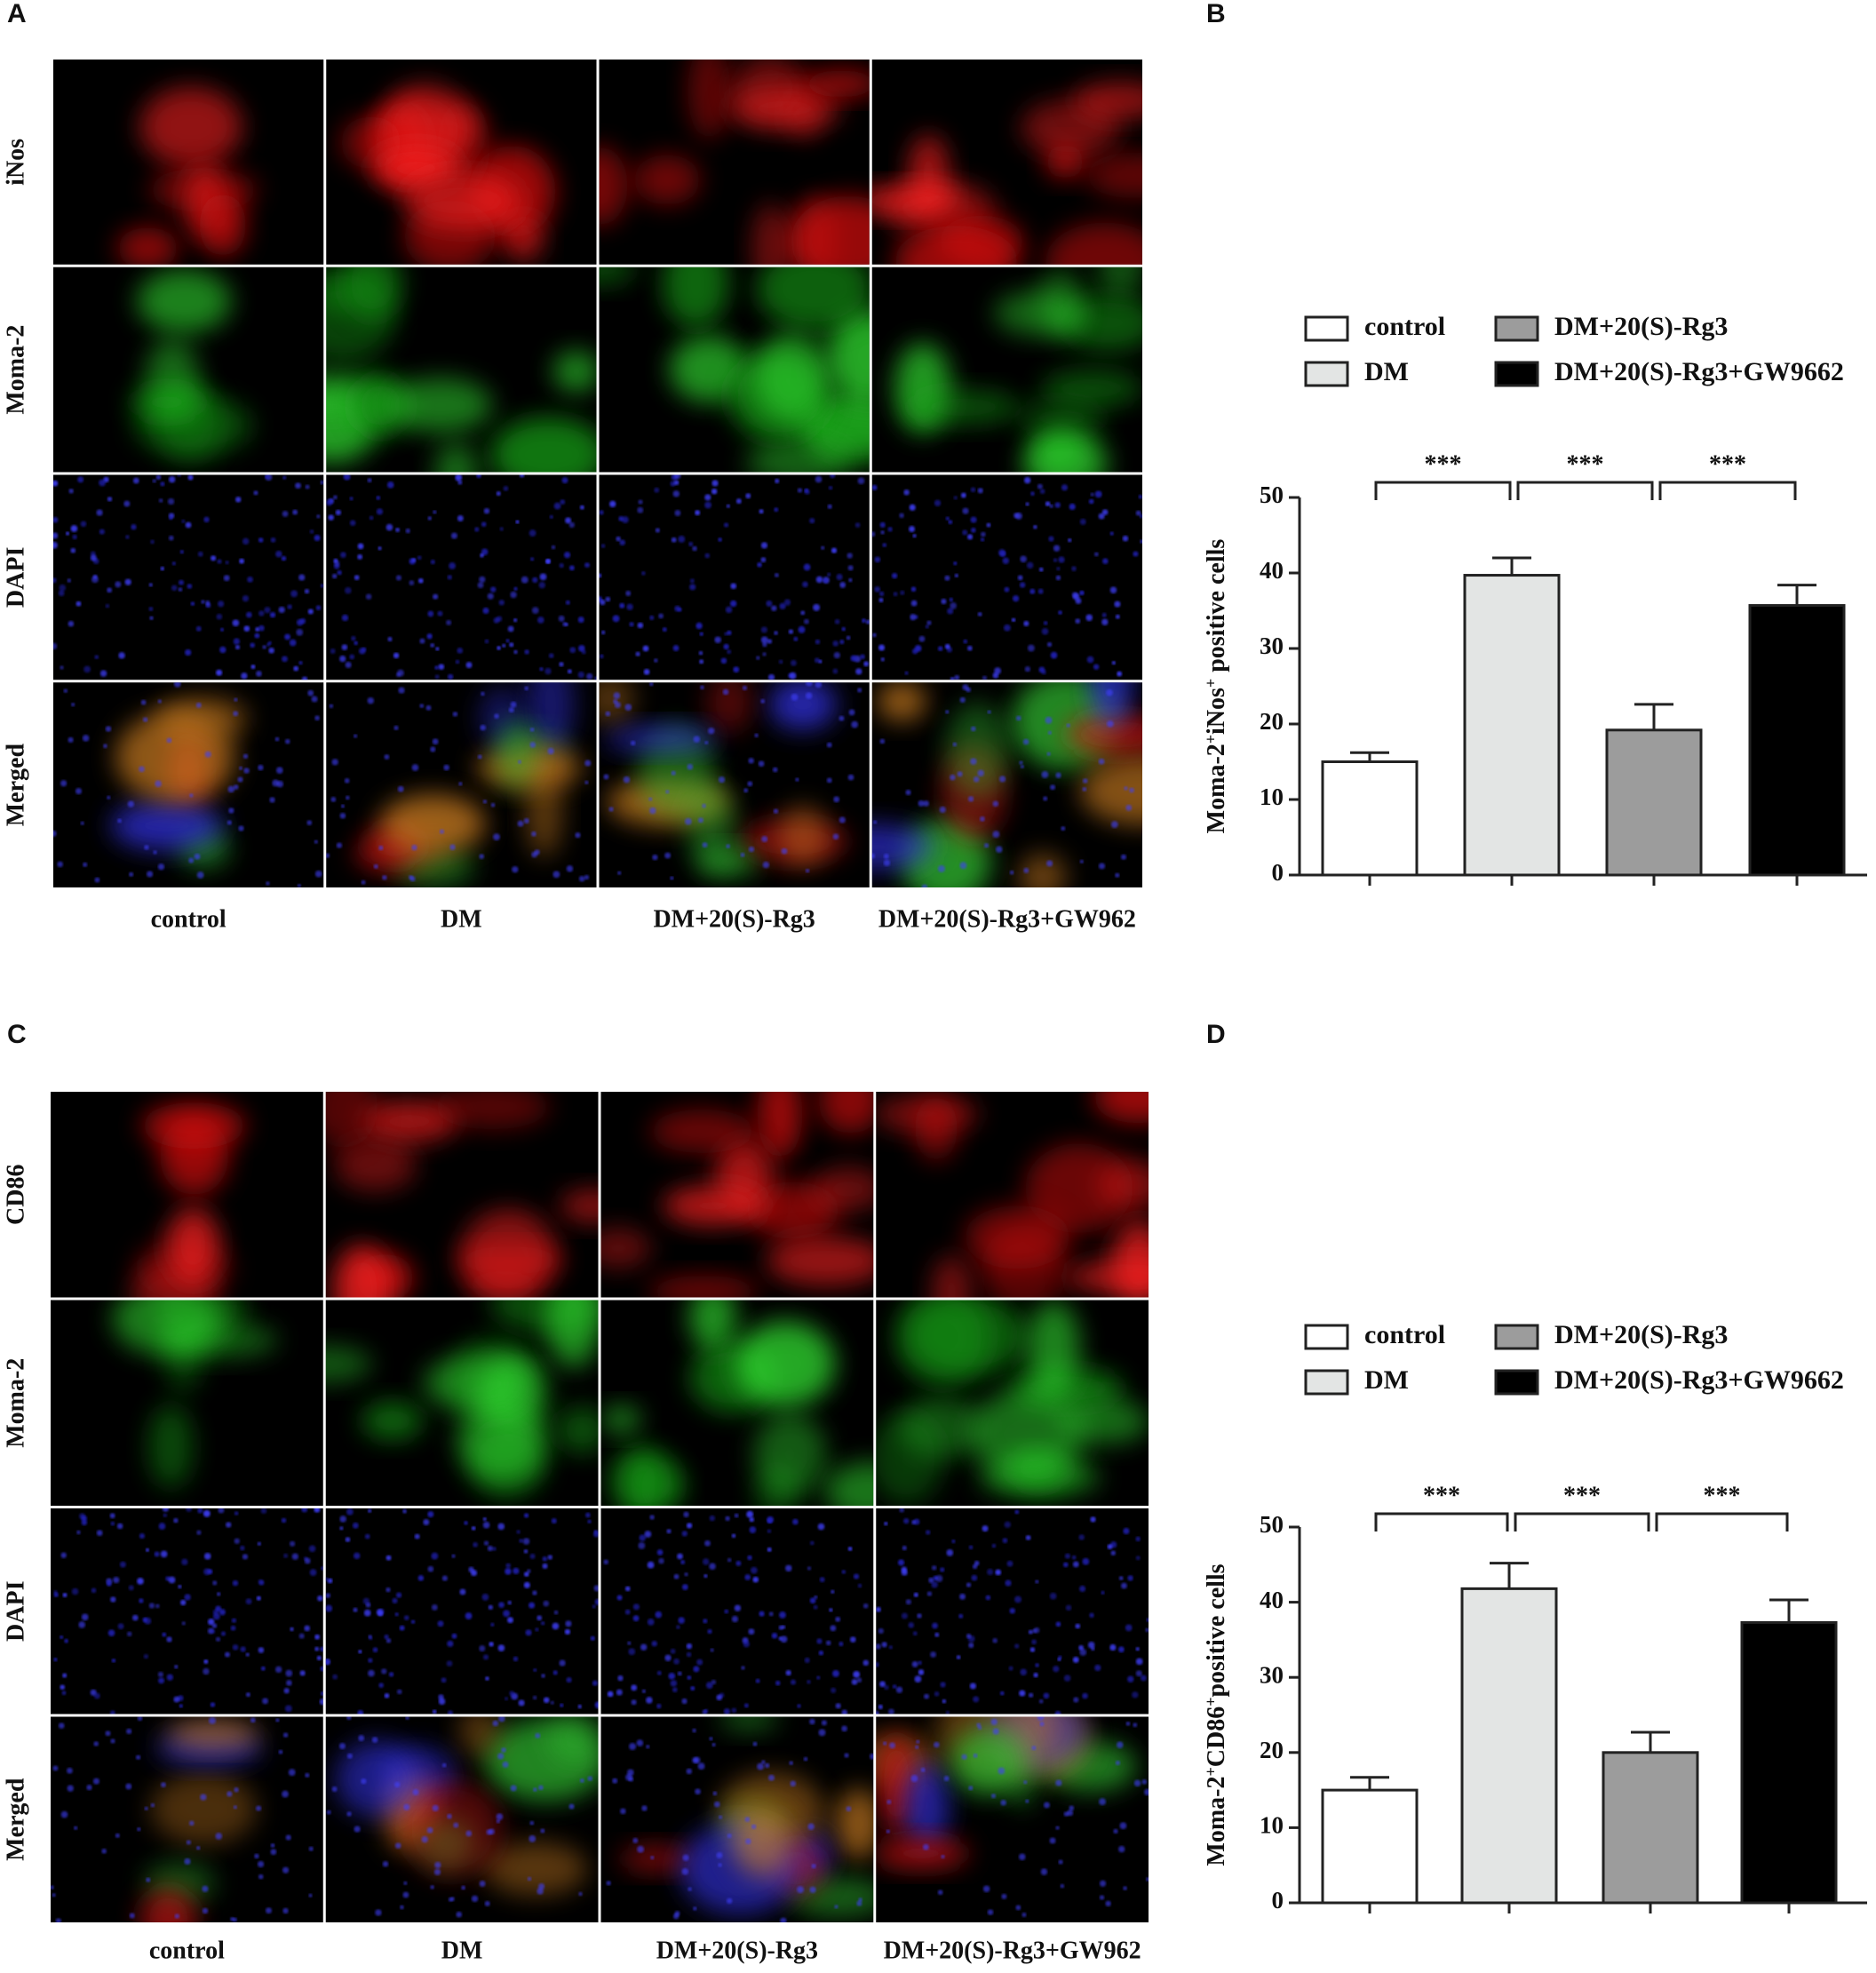 This screenshot has height=1973, width=1876. What do you see at coordinates (1370, 818) in the screenshot?
I see `bar` at bounding box center [1370, 818].